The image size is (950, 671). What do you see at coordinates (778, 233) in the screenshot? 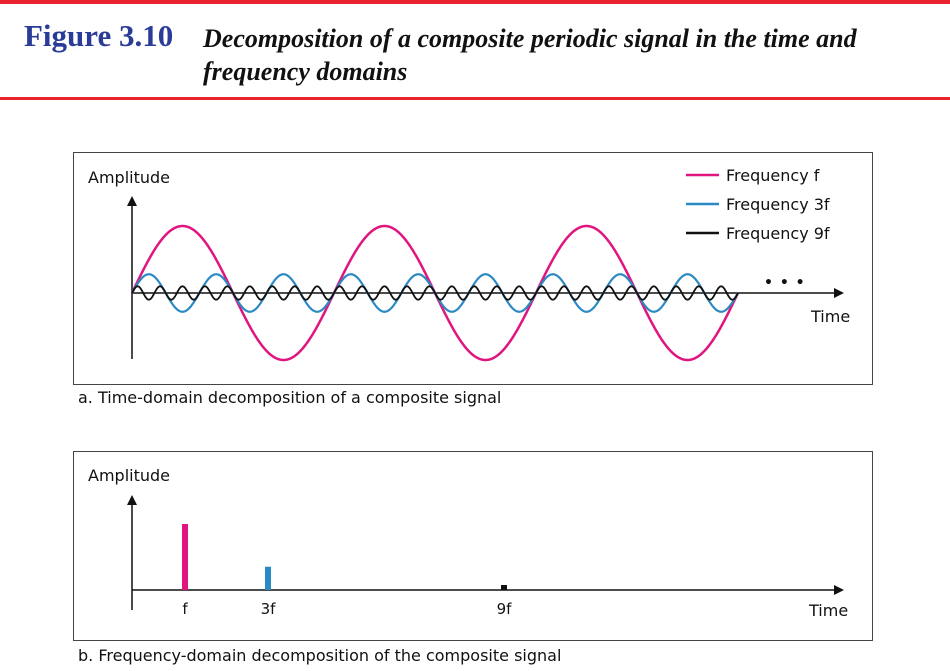
I see `legend-label-9f: Frequency 9f` at bounding box center [778, 233].